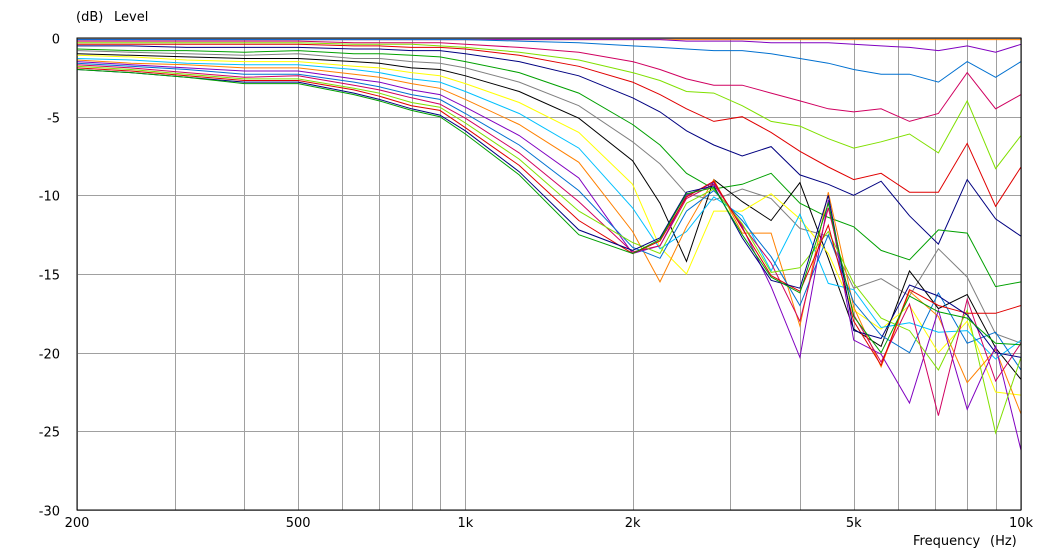 Image resolution: width=1050 pixels, height=553 pixels. Describe the element at coordinates (49, 355) in the screenshot. I see `y-tick-label: -20` at that location.